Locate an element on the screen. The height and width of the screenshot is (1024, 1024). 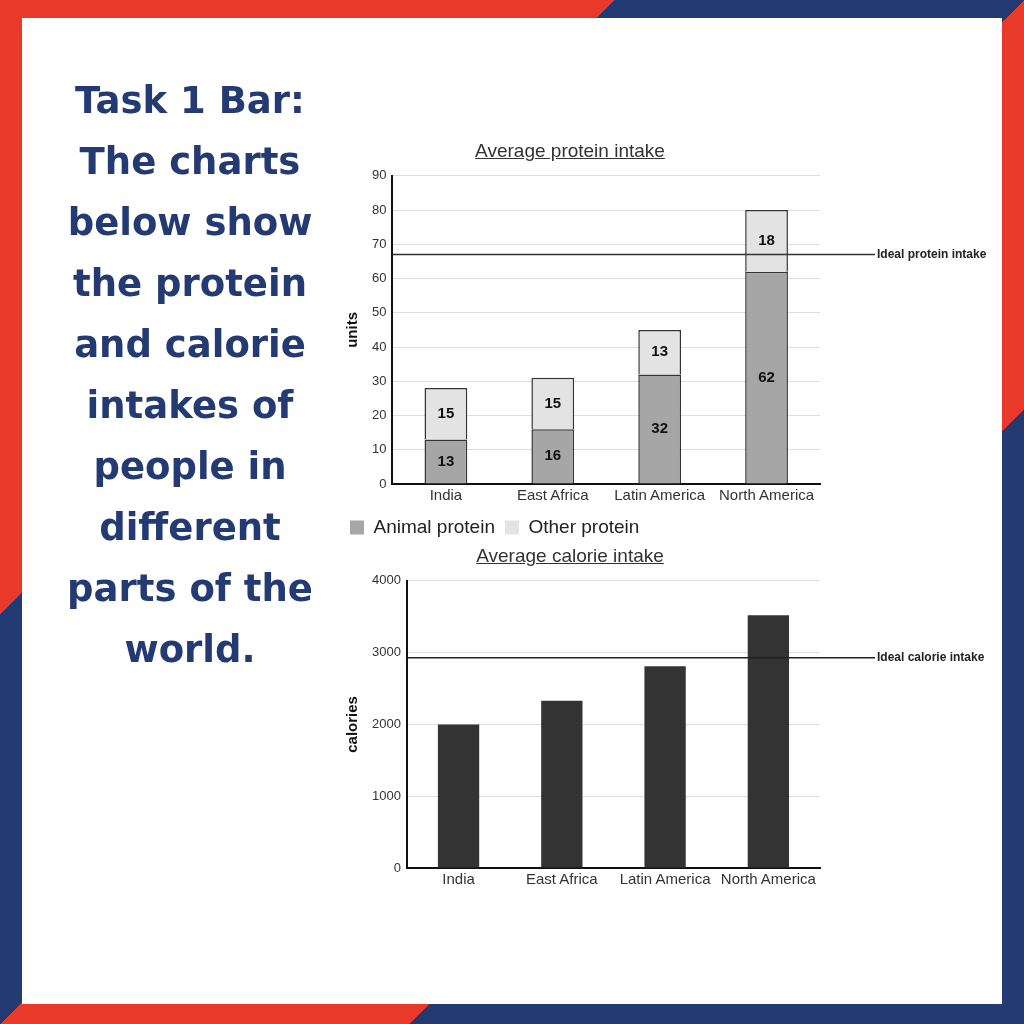
y-tick-label: 40 is located at coordinates (379, 346).